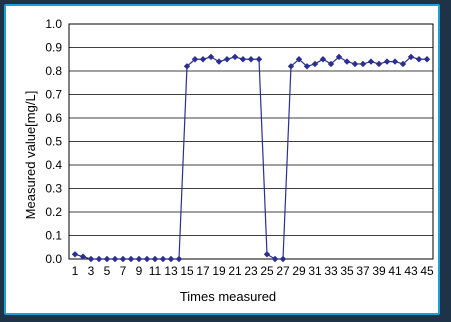  What do you see at coordinates (411, 271) in the screenshot?
I see `x-tick-label: 43` at bounding box center [411, 271].